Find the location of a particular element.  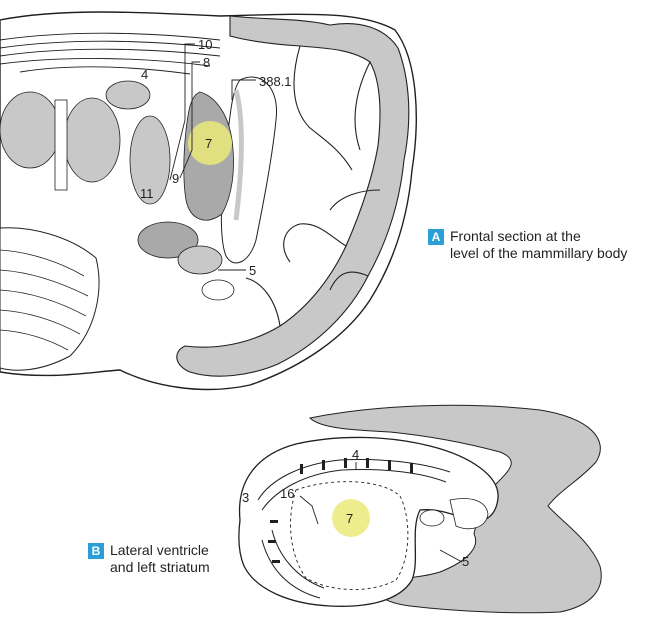

caption-b: B Lateral ventricle and left striatum is located at coordinates (149, 559).